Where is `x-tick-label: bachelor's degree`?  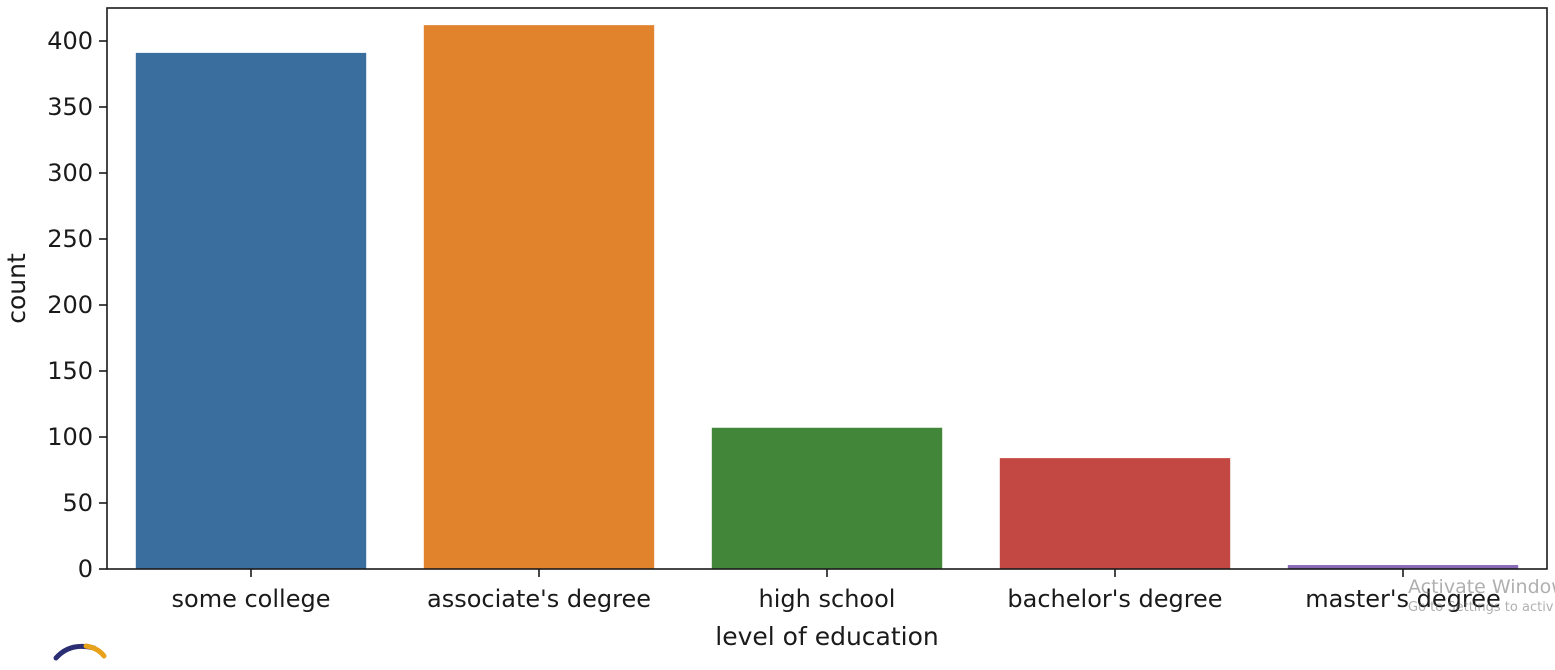
x-tick-label: bachelor's degree is located at coordinates (1114, 599).